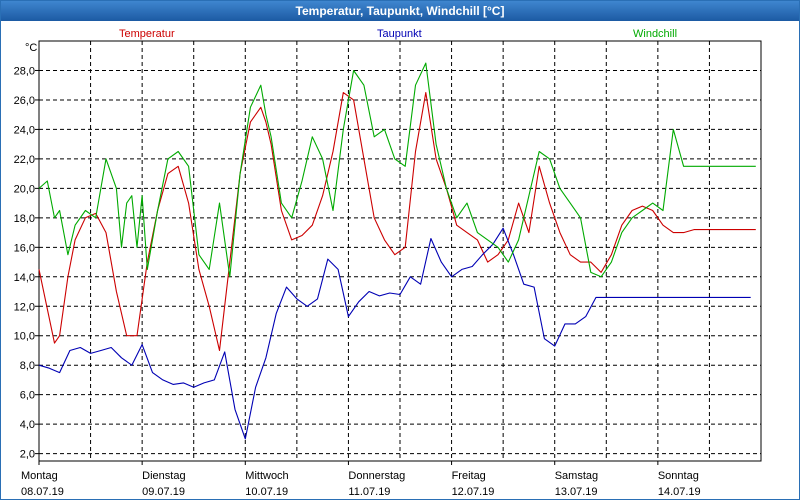 Image resolution: width=800 pixels, height=500 pixels. Describe the element at coordinates (576, 492) in the screenshot. I see `day-date-label: 13.07.19` at that location.